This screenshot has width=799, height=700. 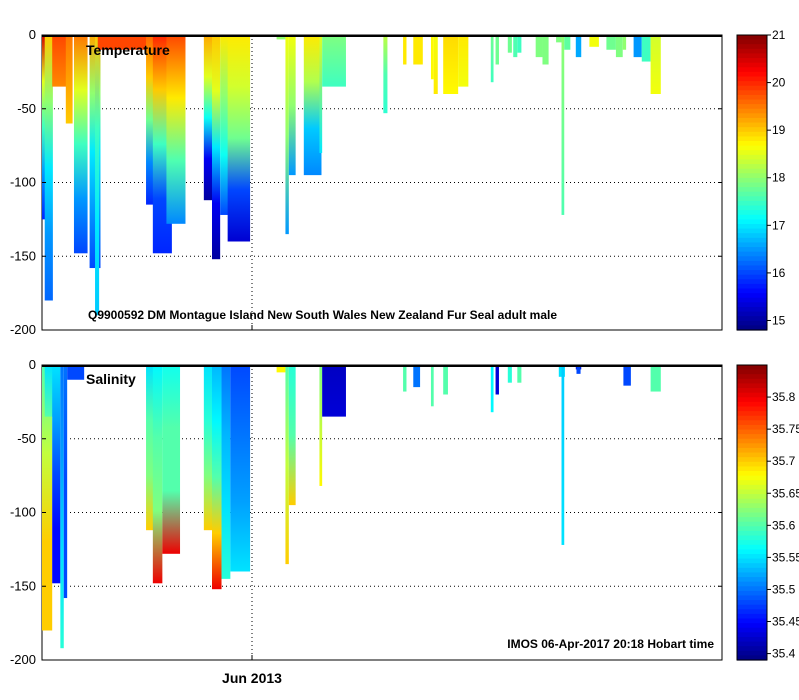 I want to click on temperature-y-tick-label: -150, so click(x=23, y=255).